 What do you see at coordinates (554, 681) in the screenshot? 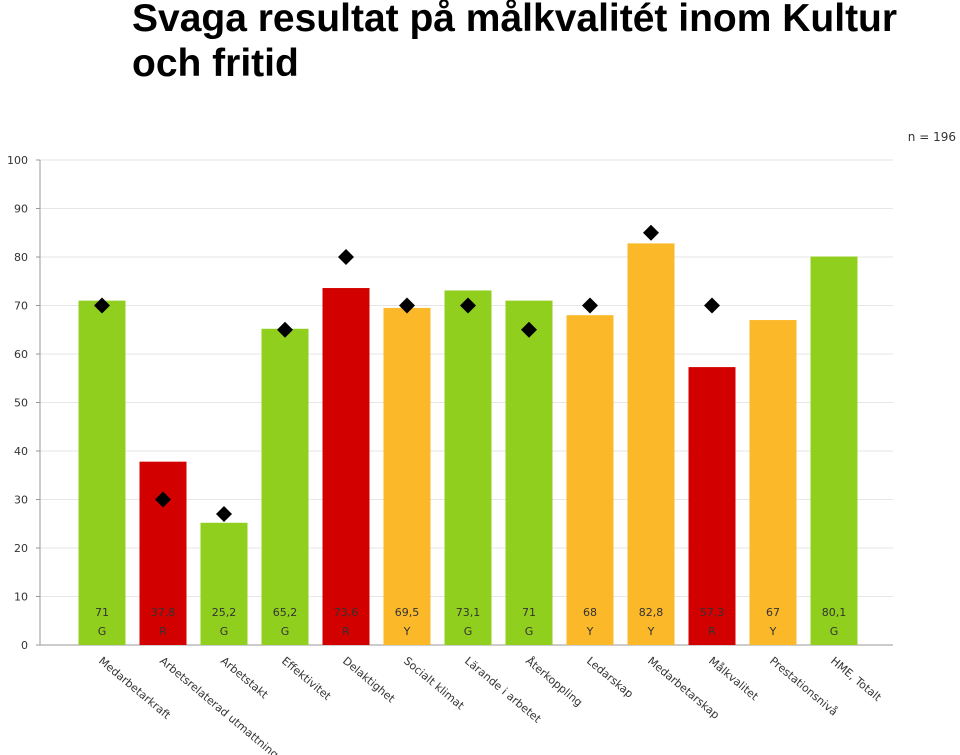
I see `category-label: Återkoppling` at bounding box center [554, 681].